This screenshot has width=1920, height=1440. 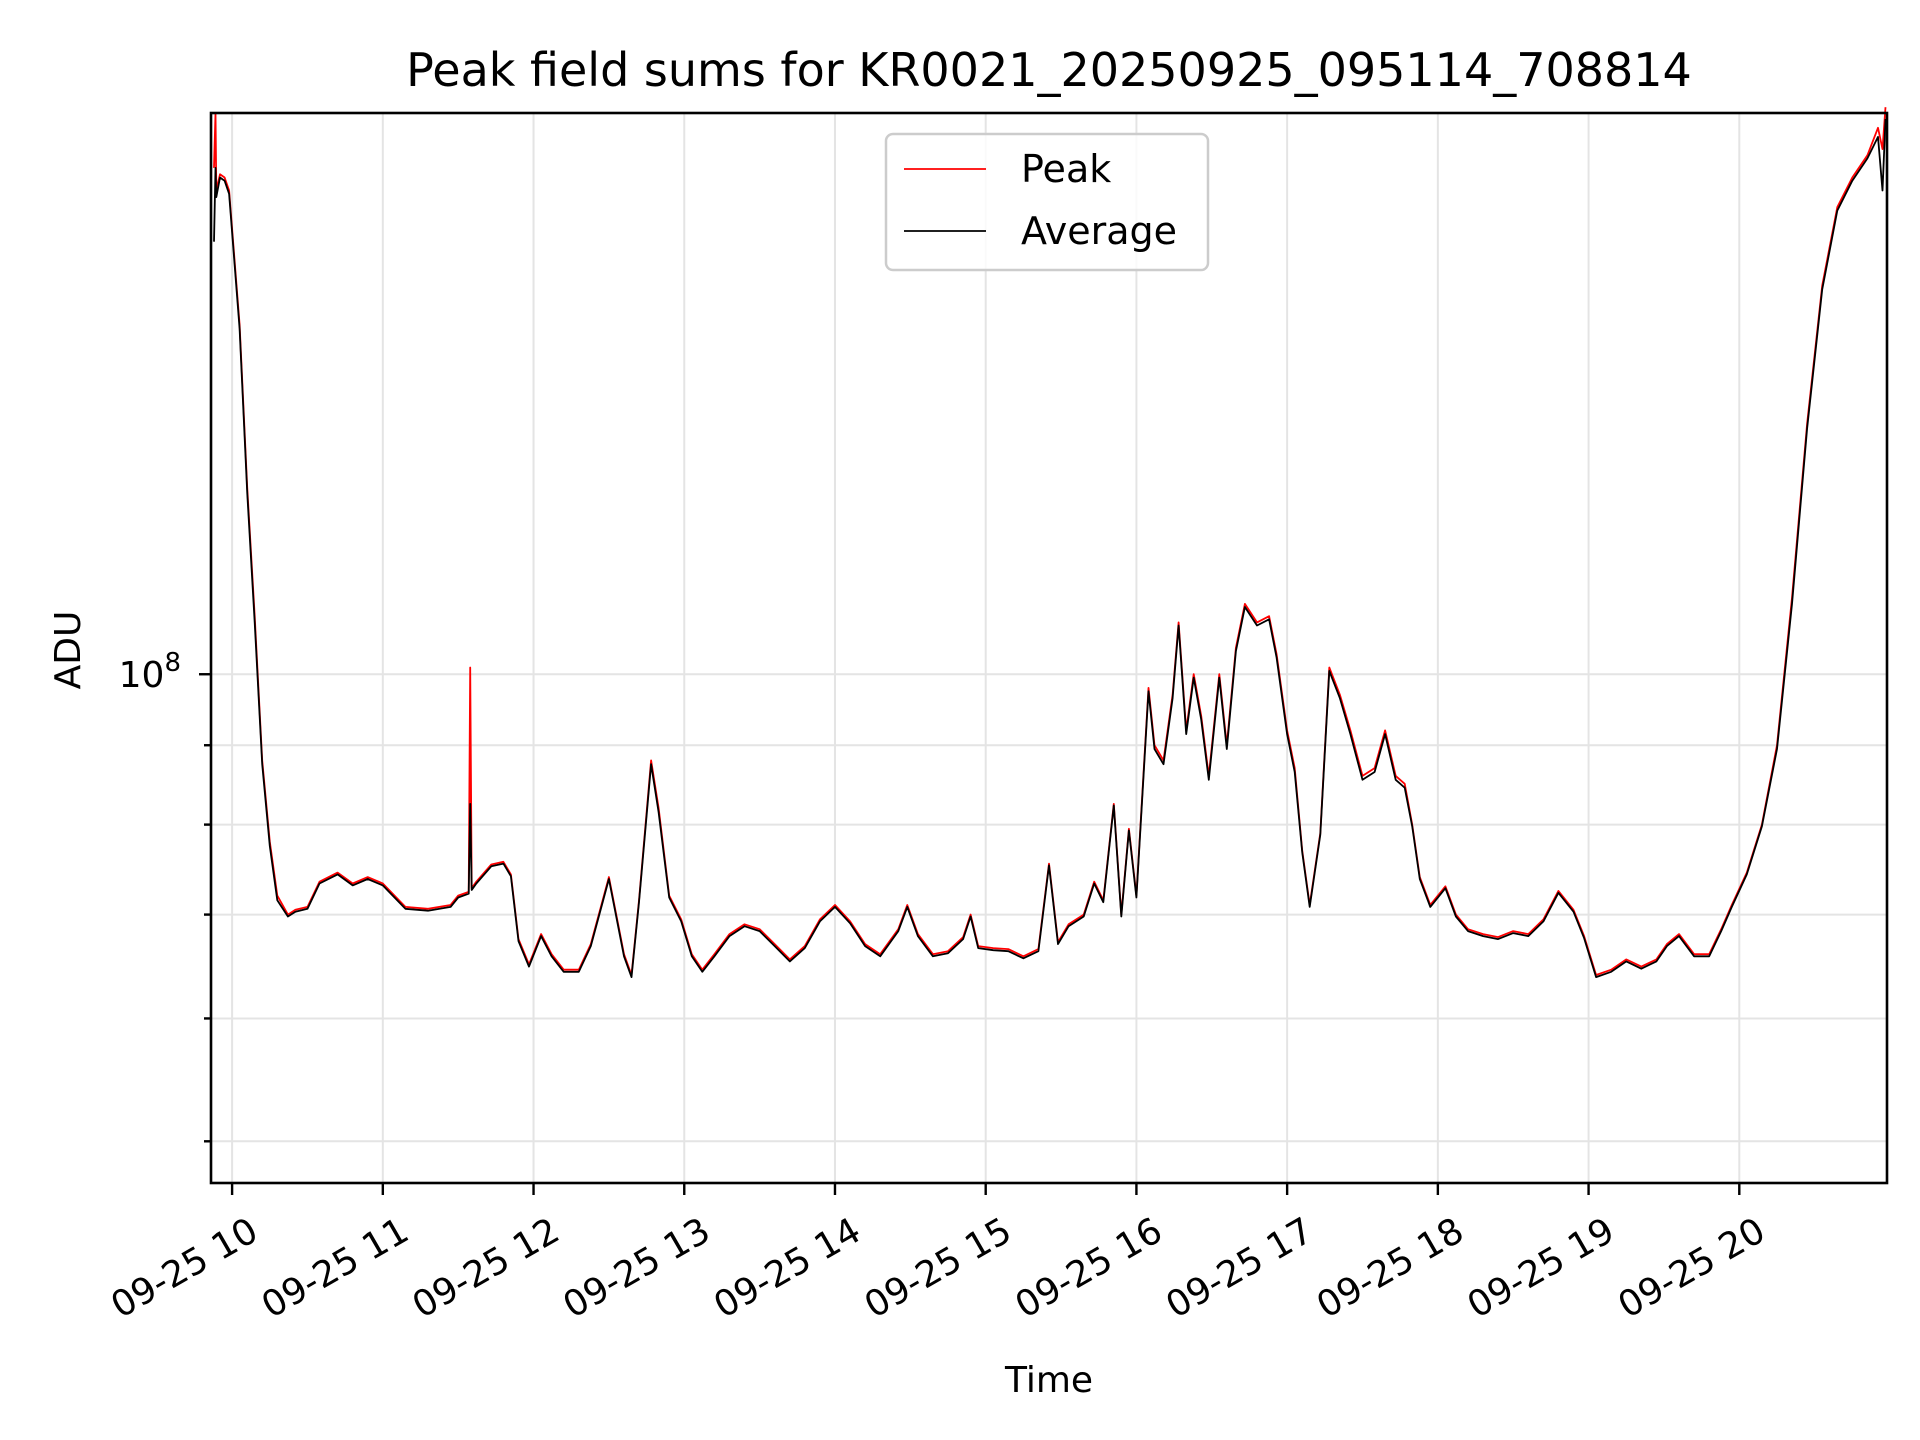 What do you see at coordinates (1066, 169) in the screenshot?
I see `legend-label-peak: Peak` at bounding box center [1066, 169].